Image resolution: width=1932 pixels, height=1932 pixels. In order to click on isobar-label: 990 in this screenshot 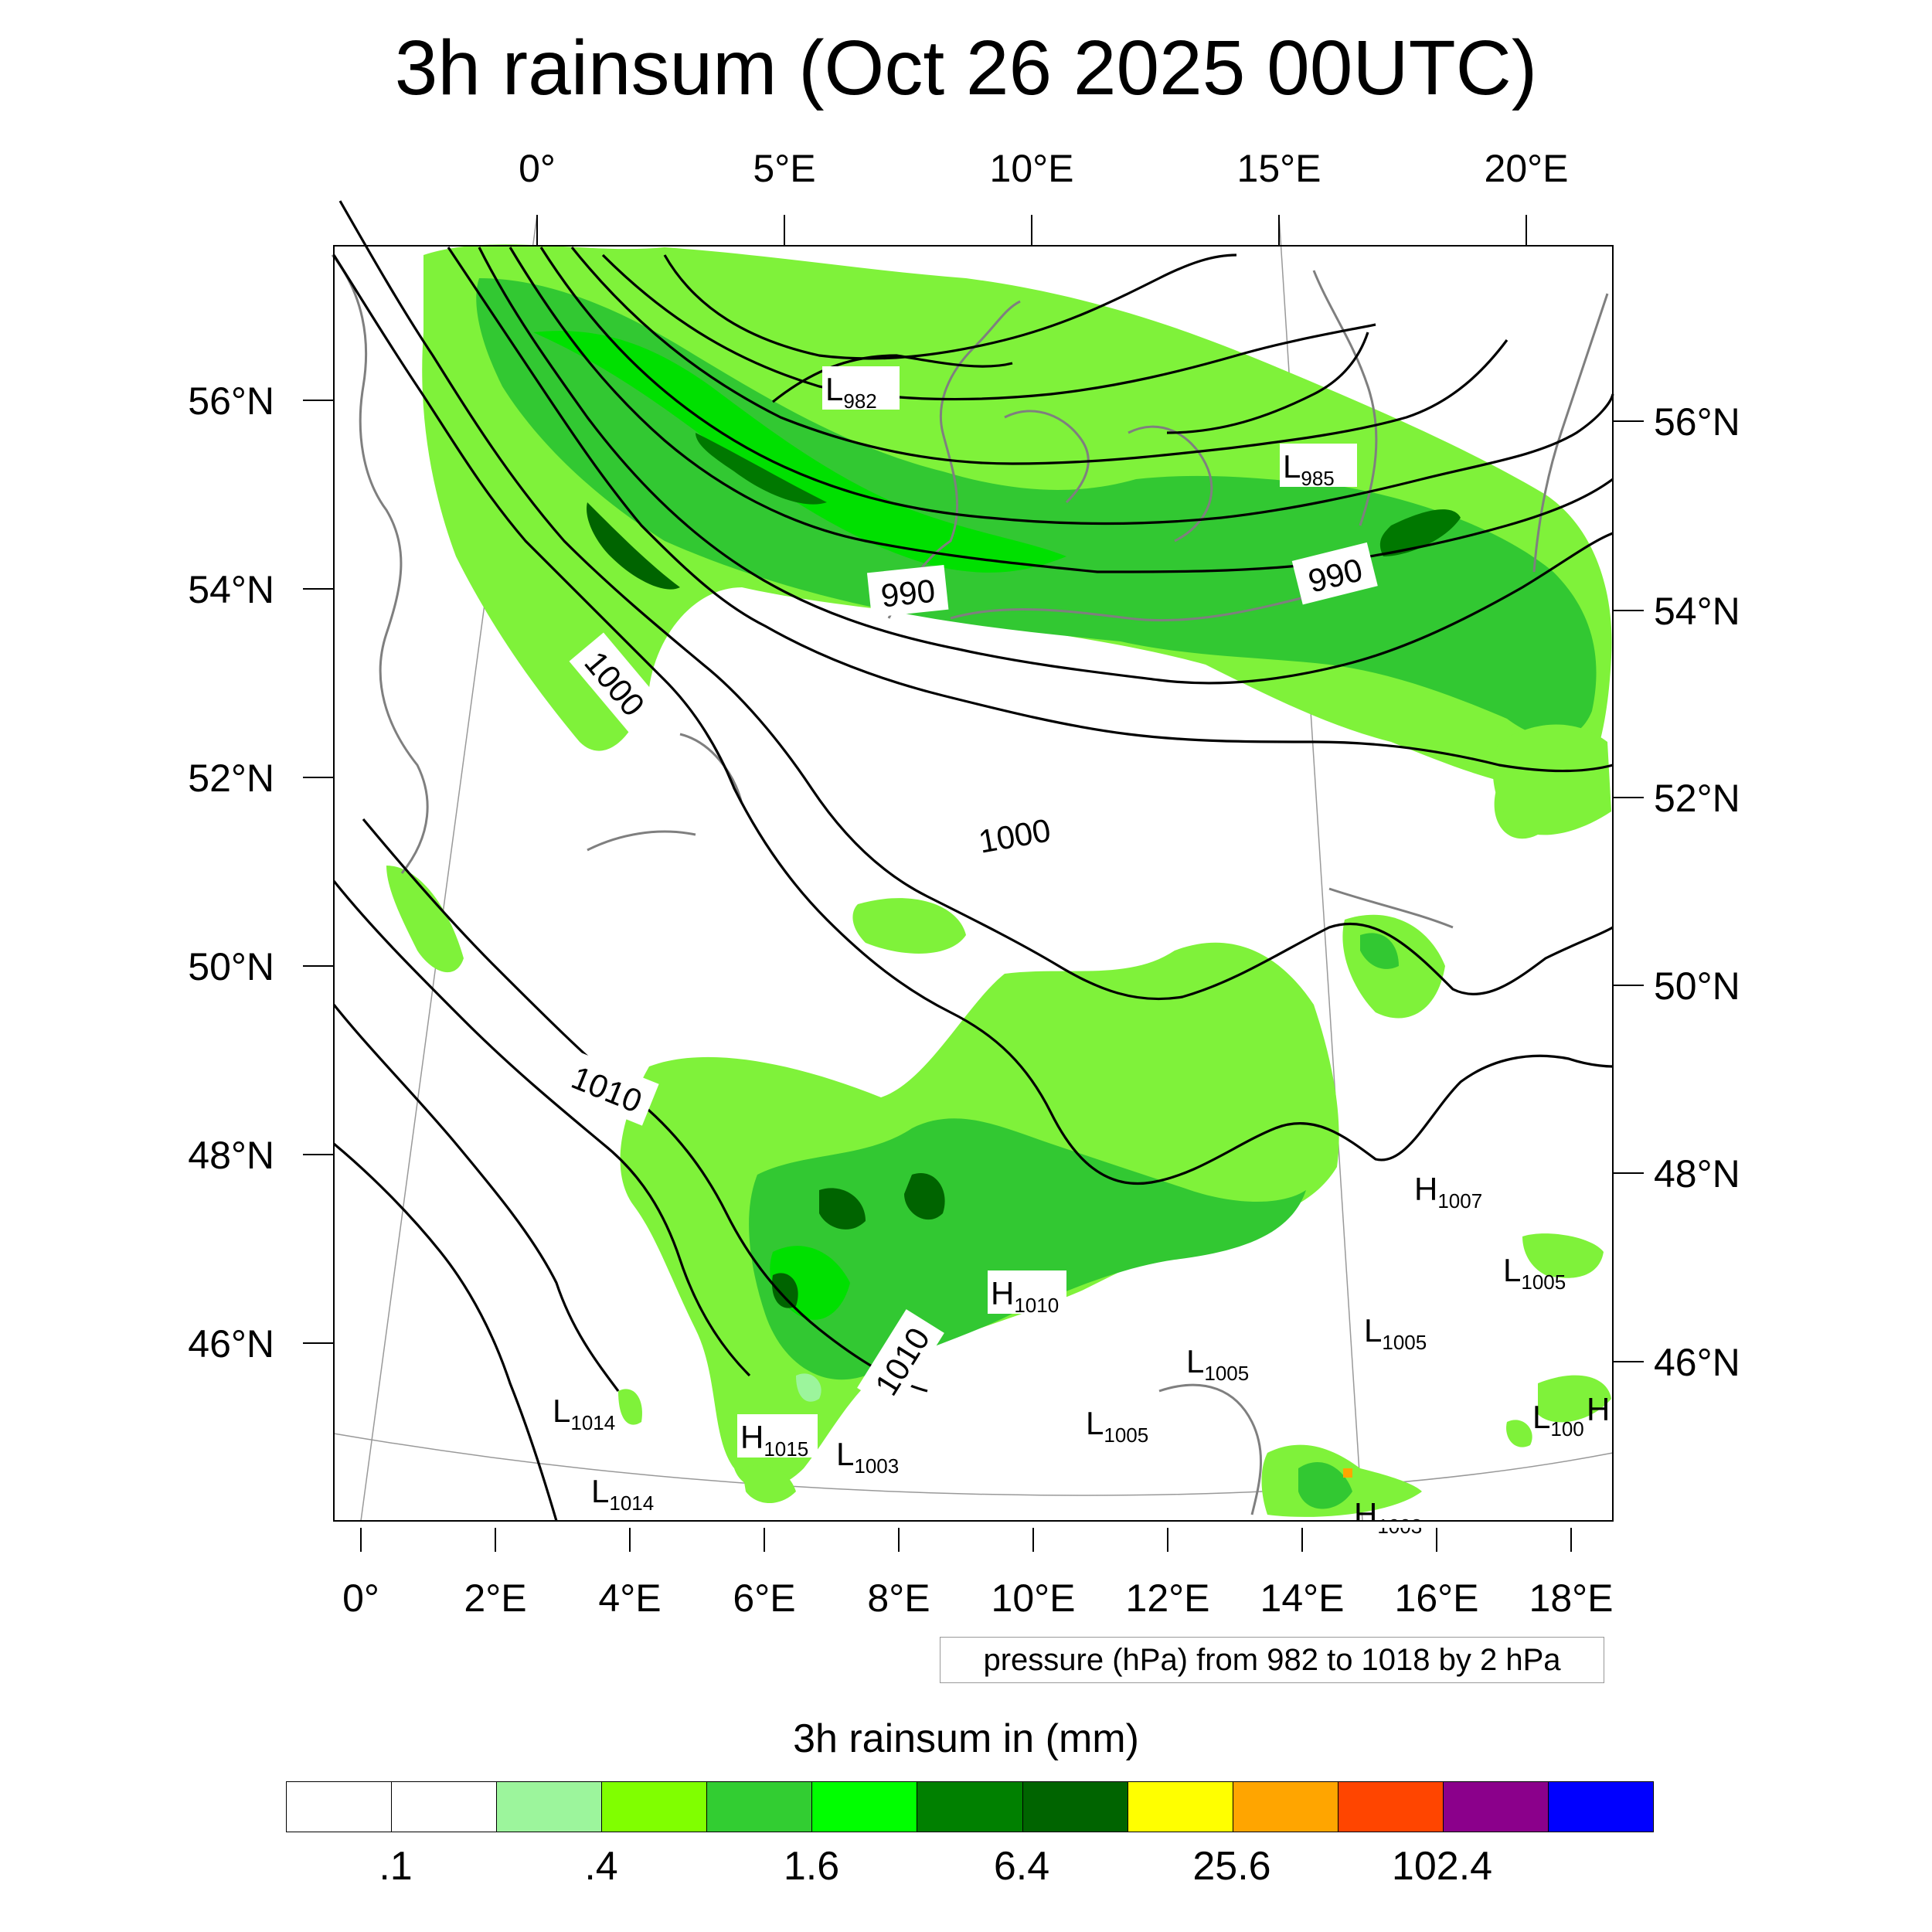, I will do `click(908, 593)`.